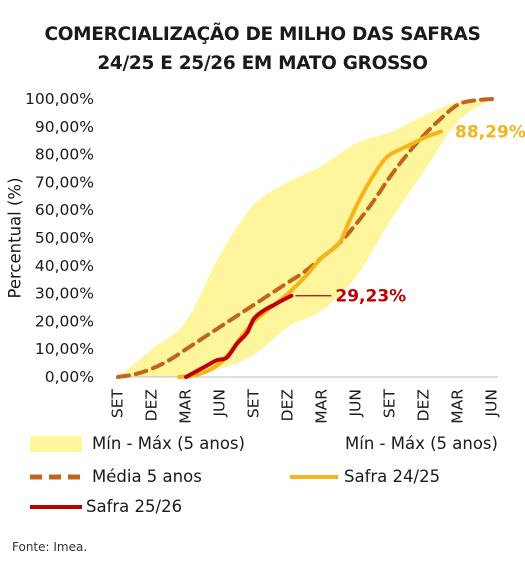 This screenshot has height=565, width=525. What do you see at coordinates (239, 336) in the screenshot?
I see `series-safra2526-line` at bounding box center [239, 336].